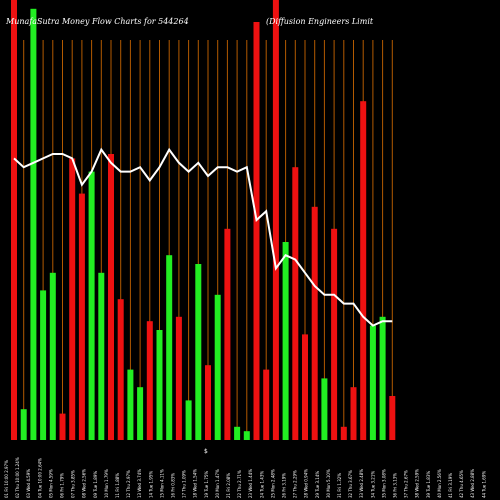  Describe the element at coordinates (439, 483) in the screenshot. I see `x-tick-label: 40 Mon 2.56%` at that location.